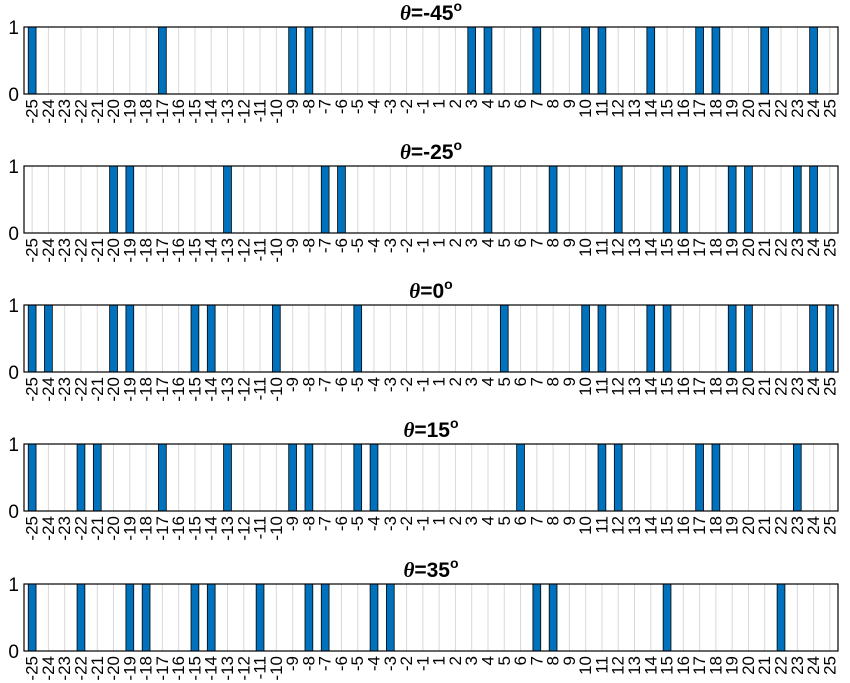  What do you see at coordinates (80, 389) in the screenshot?
I see `x-tick-label: -22` at bounding box center [80, 389].